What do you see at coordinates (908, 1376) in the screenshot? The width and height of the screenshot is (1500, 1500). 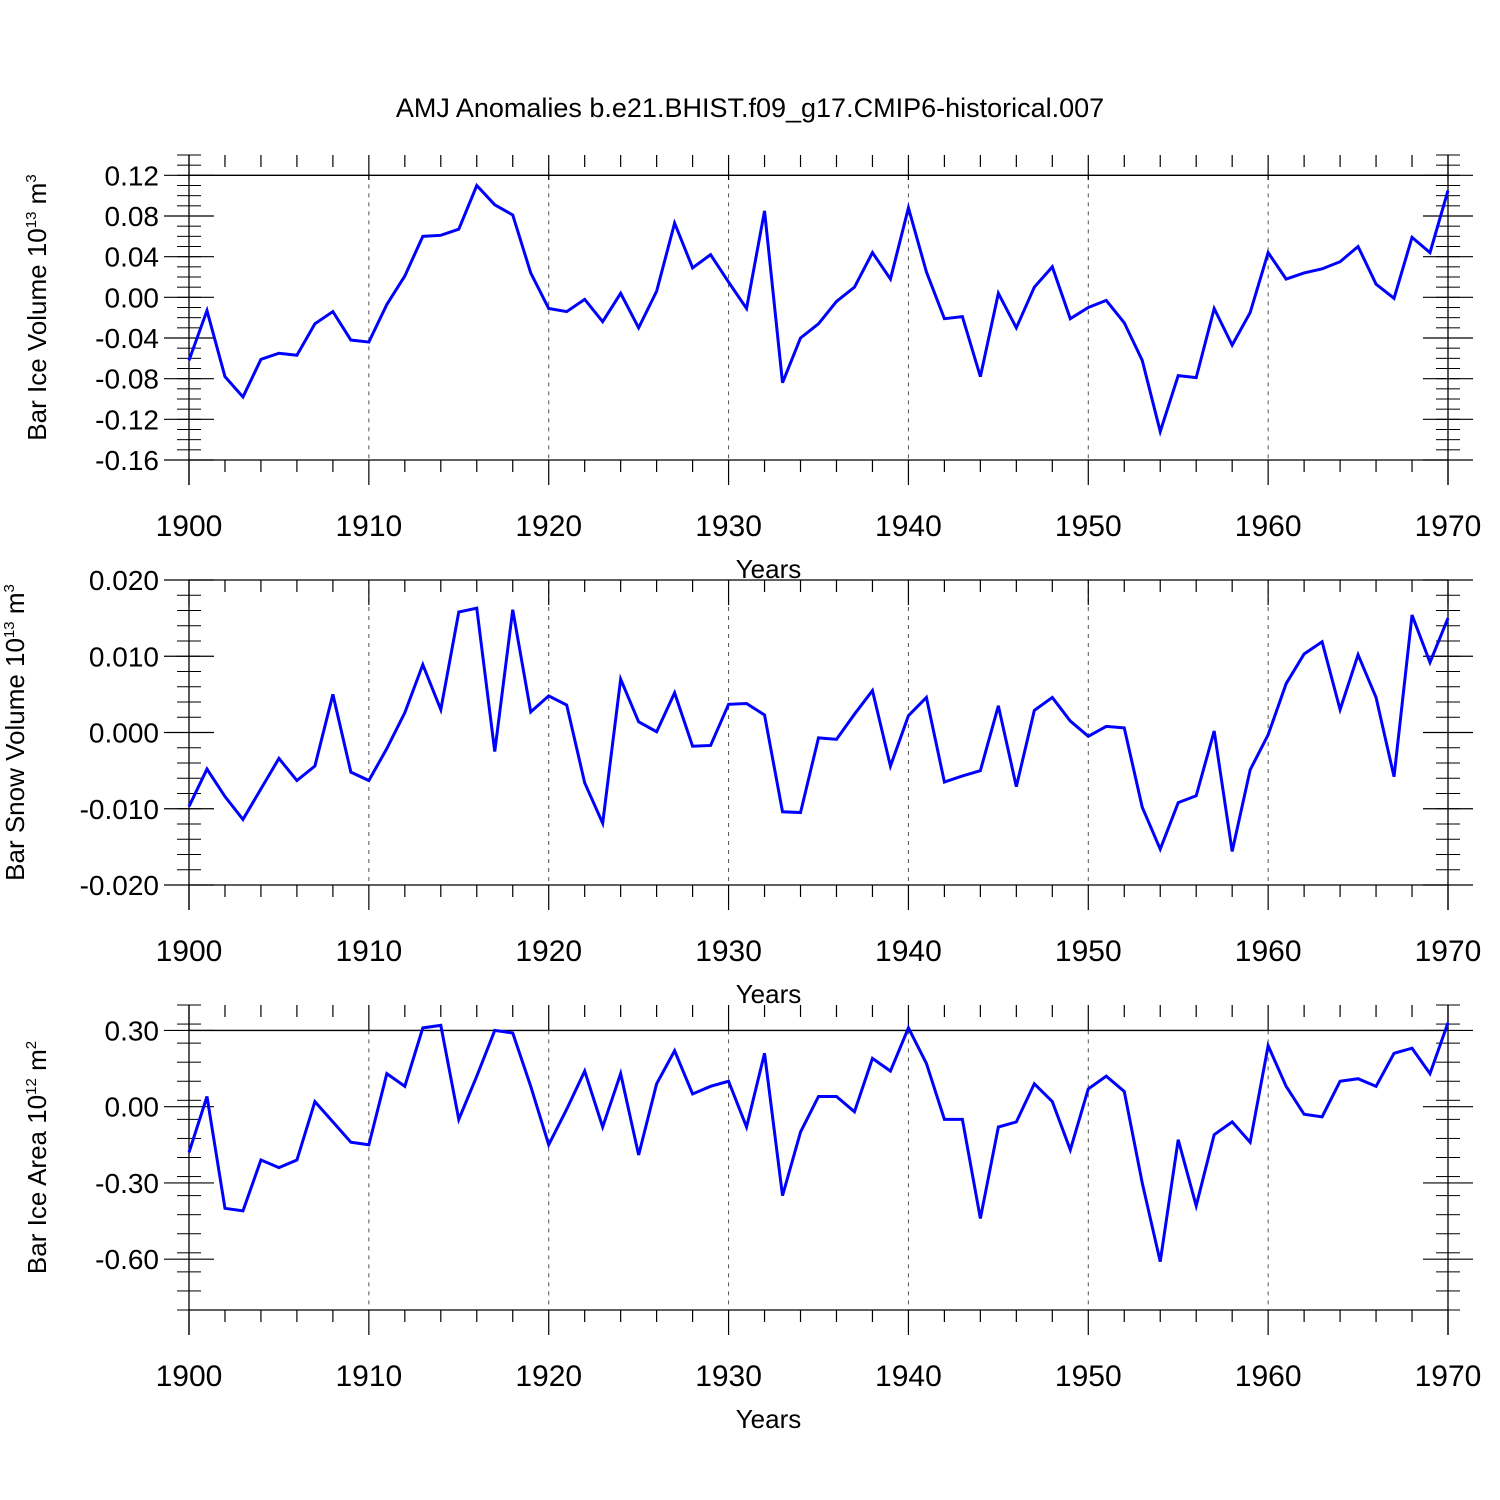 I see `x-tick-label: 1940` at bounding box center [908, 1376].